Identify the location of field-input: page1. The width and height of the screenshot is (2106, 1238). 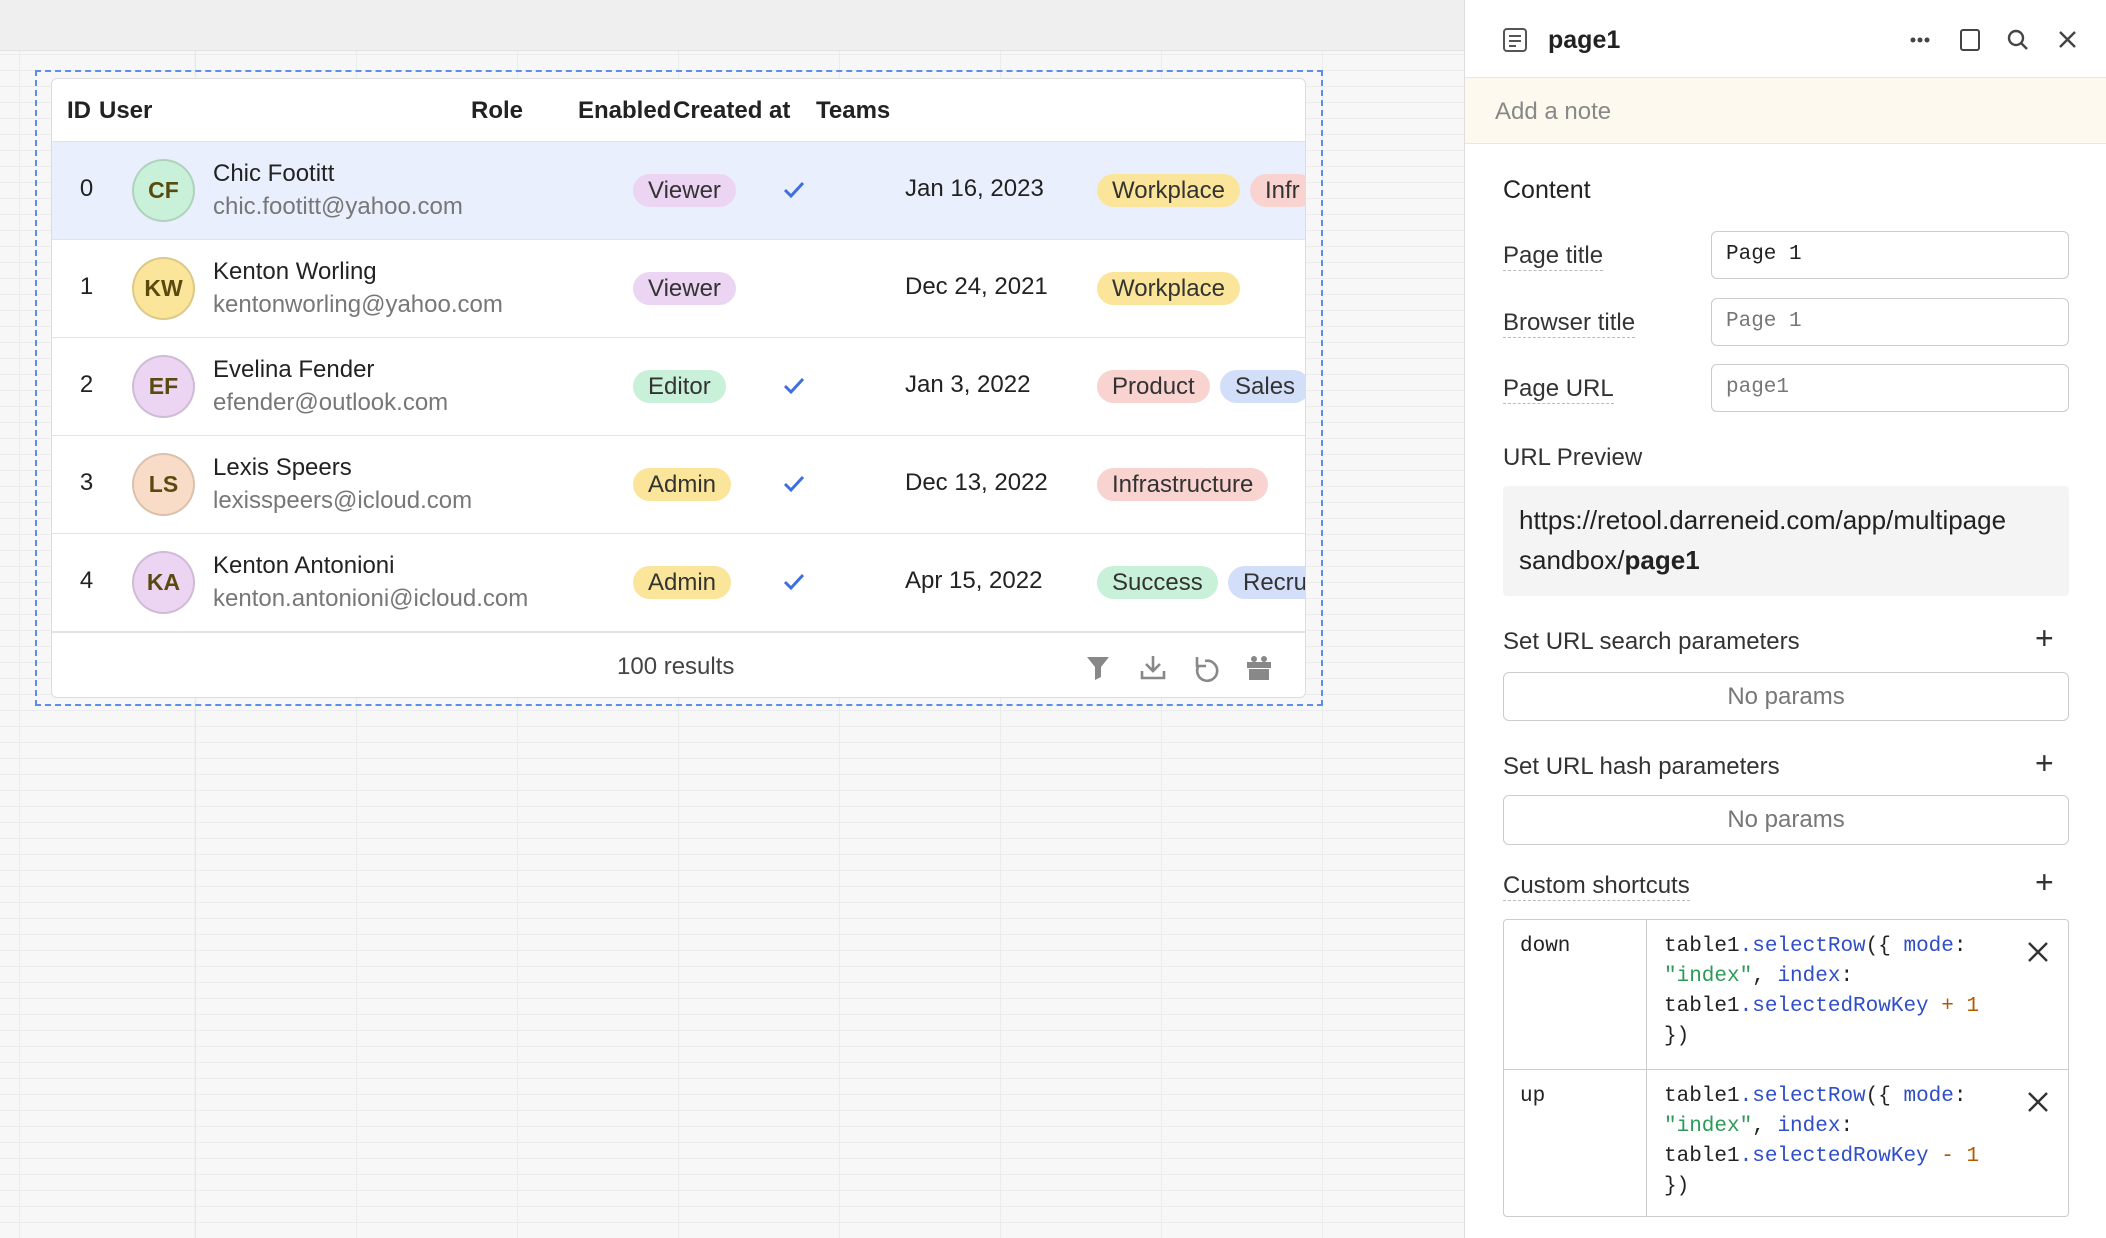
(1890, 388).